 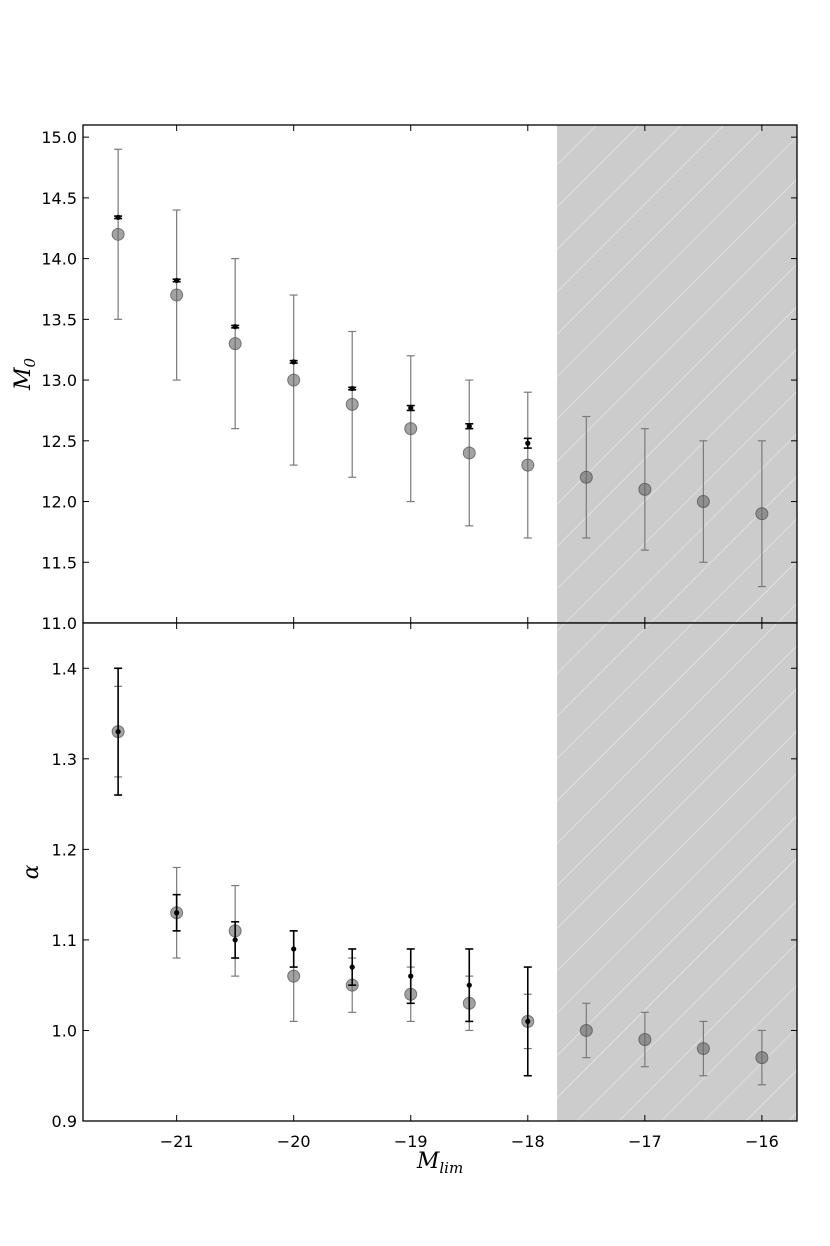 What do you see at coordinates (64, 759) in the screenshot?
I see `bottom-ytick-label: 1.3` at bounding box center [64, 759].